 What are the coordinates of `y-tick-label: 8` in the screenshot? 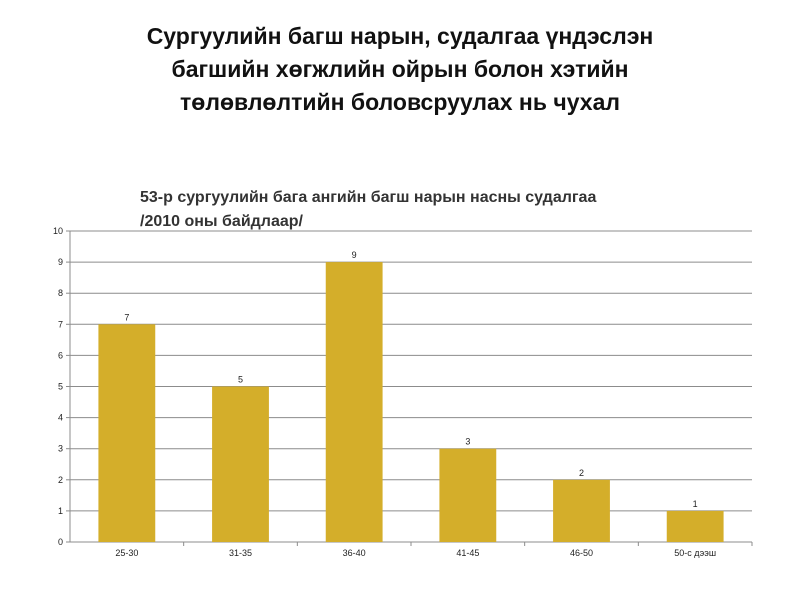 It's located at (60, 293).